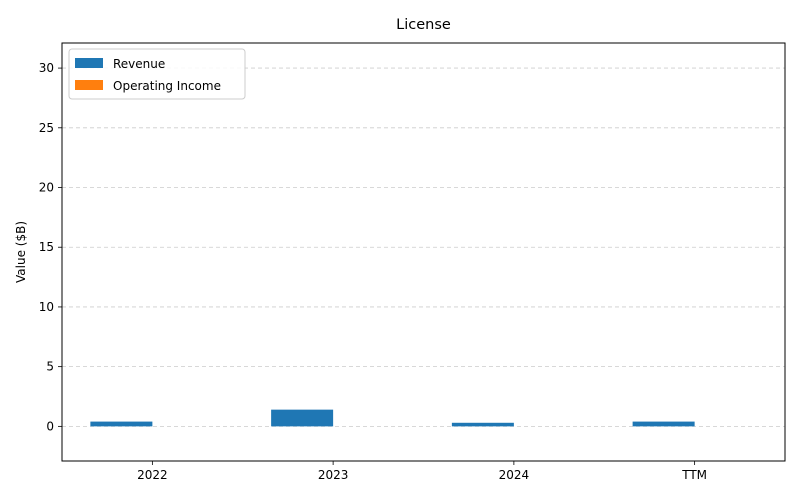  I want to click on legend-label: Revenue, so click(139, 64).